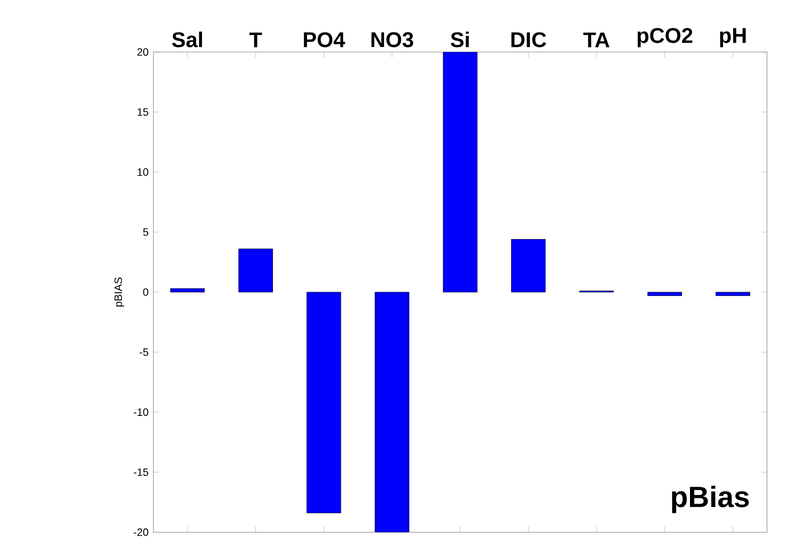 The image size is (787, 552). Describe the element at coordinates (596, 40) in the screenshot. I see `x-tick-label: TA` at that location.